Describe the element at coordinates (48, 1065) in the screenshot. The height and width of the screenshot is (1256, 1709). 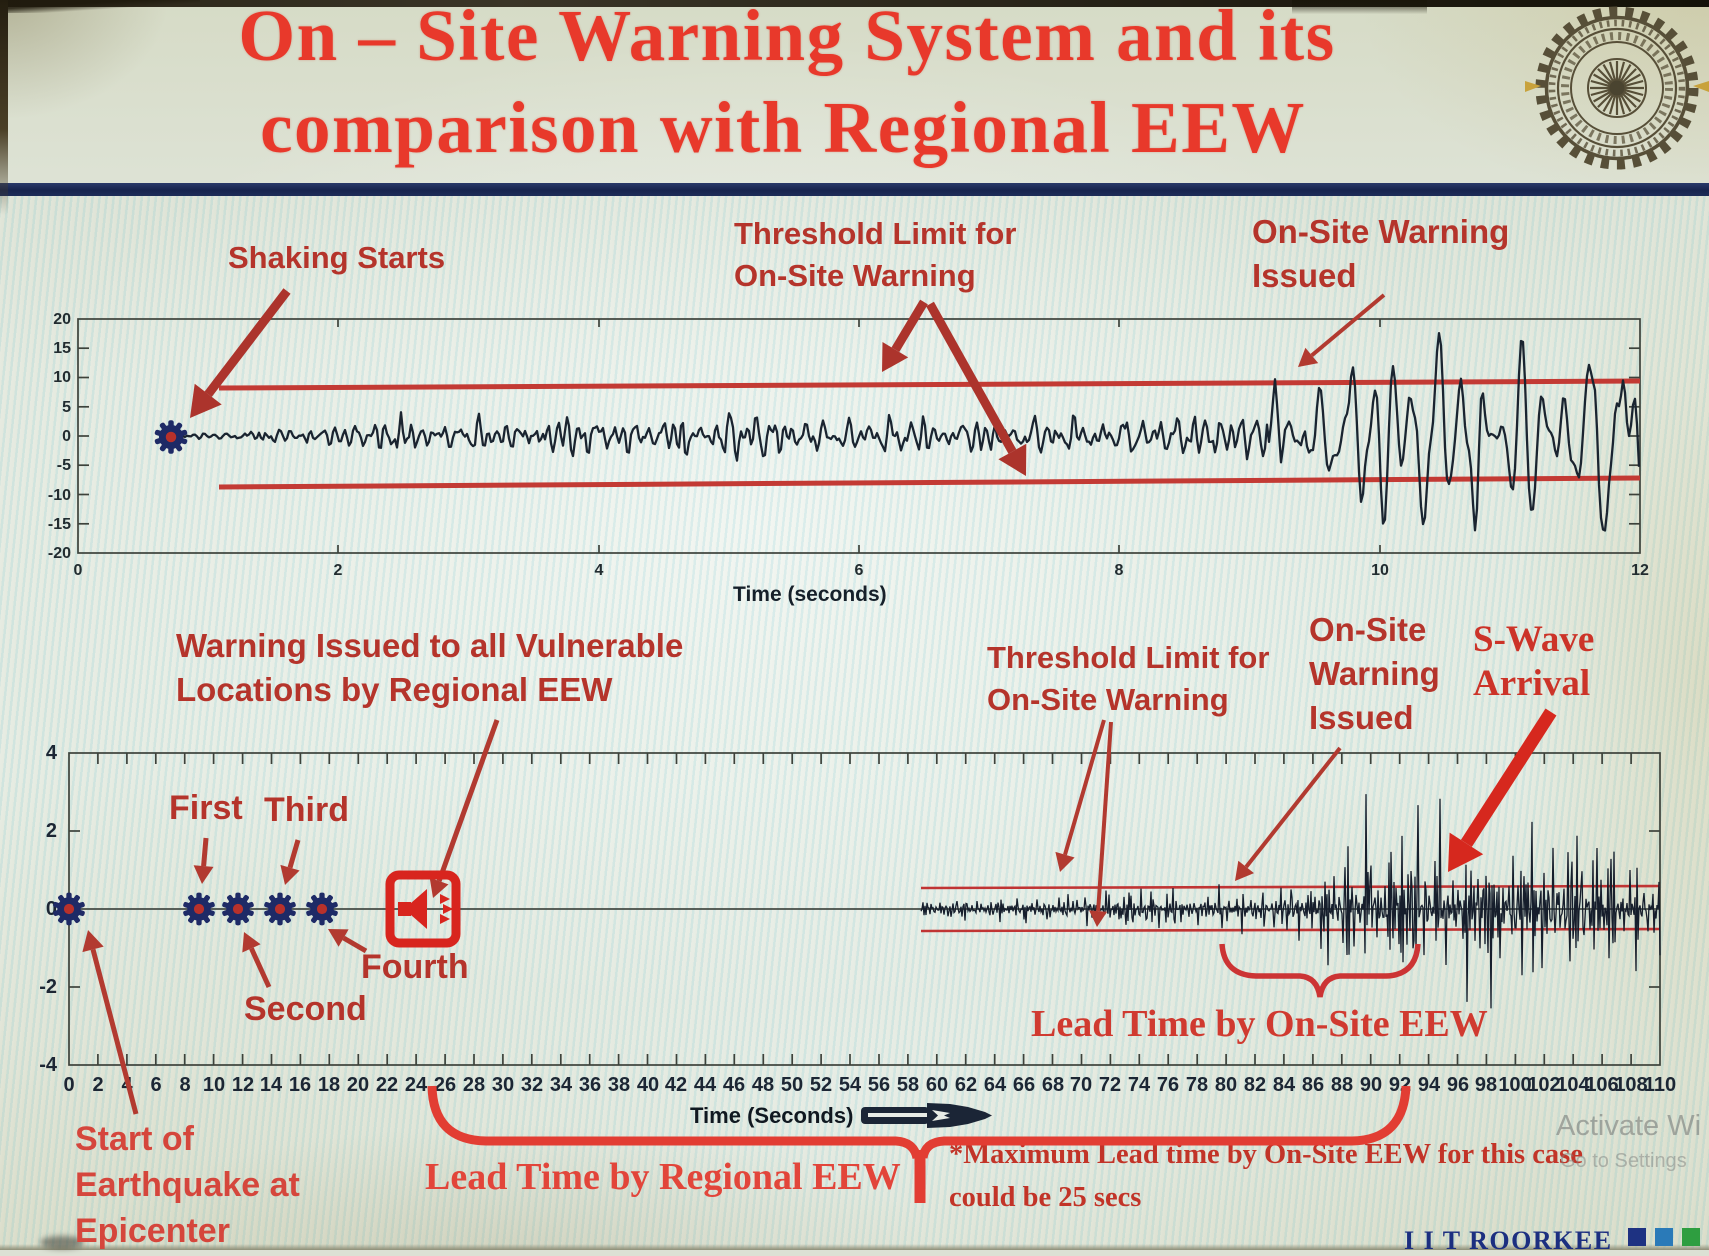
I see `svg-text: -4` at that location.